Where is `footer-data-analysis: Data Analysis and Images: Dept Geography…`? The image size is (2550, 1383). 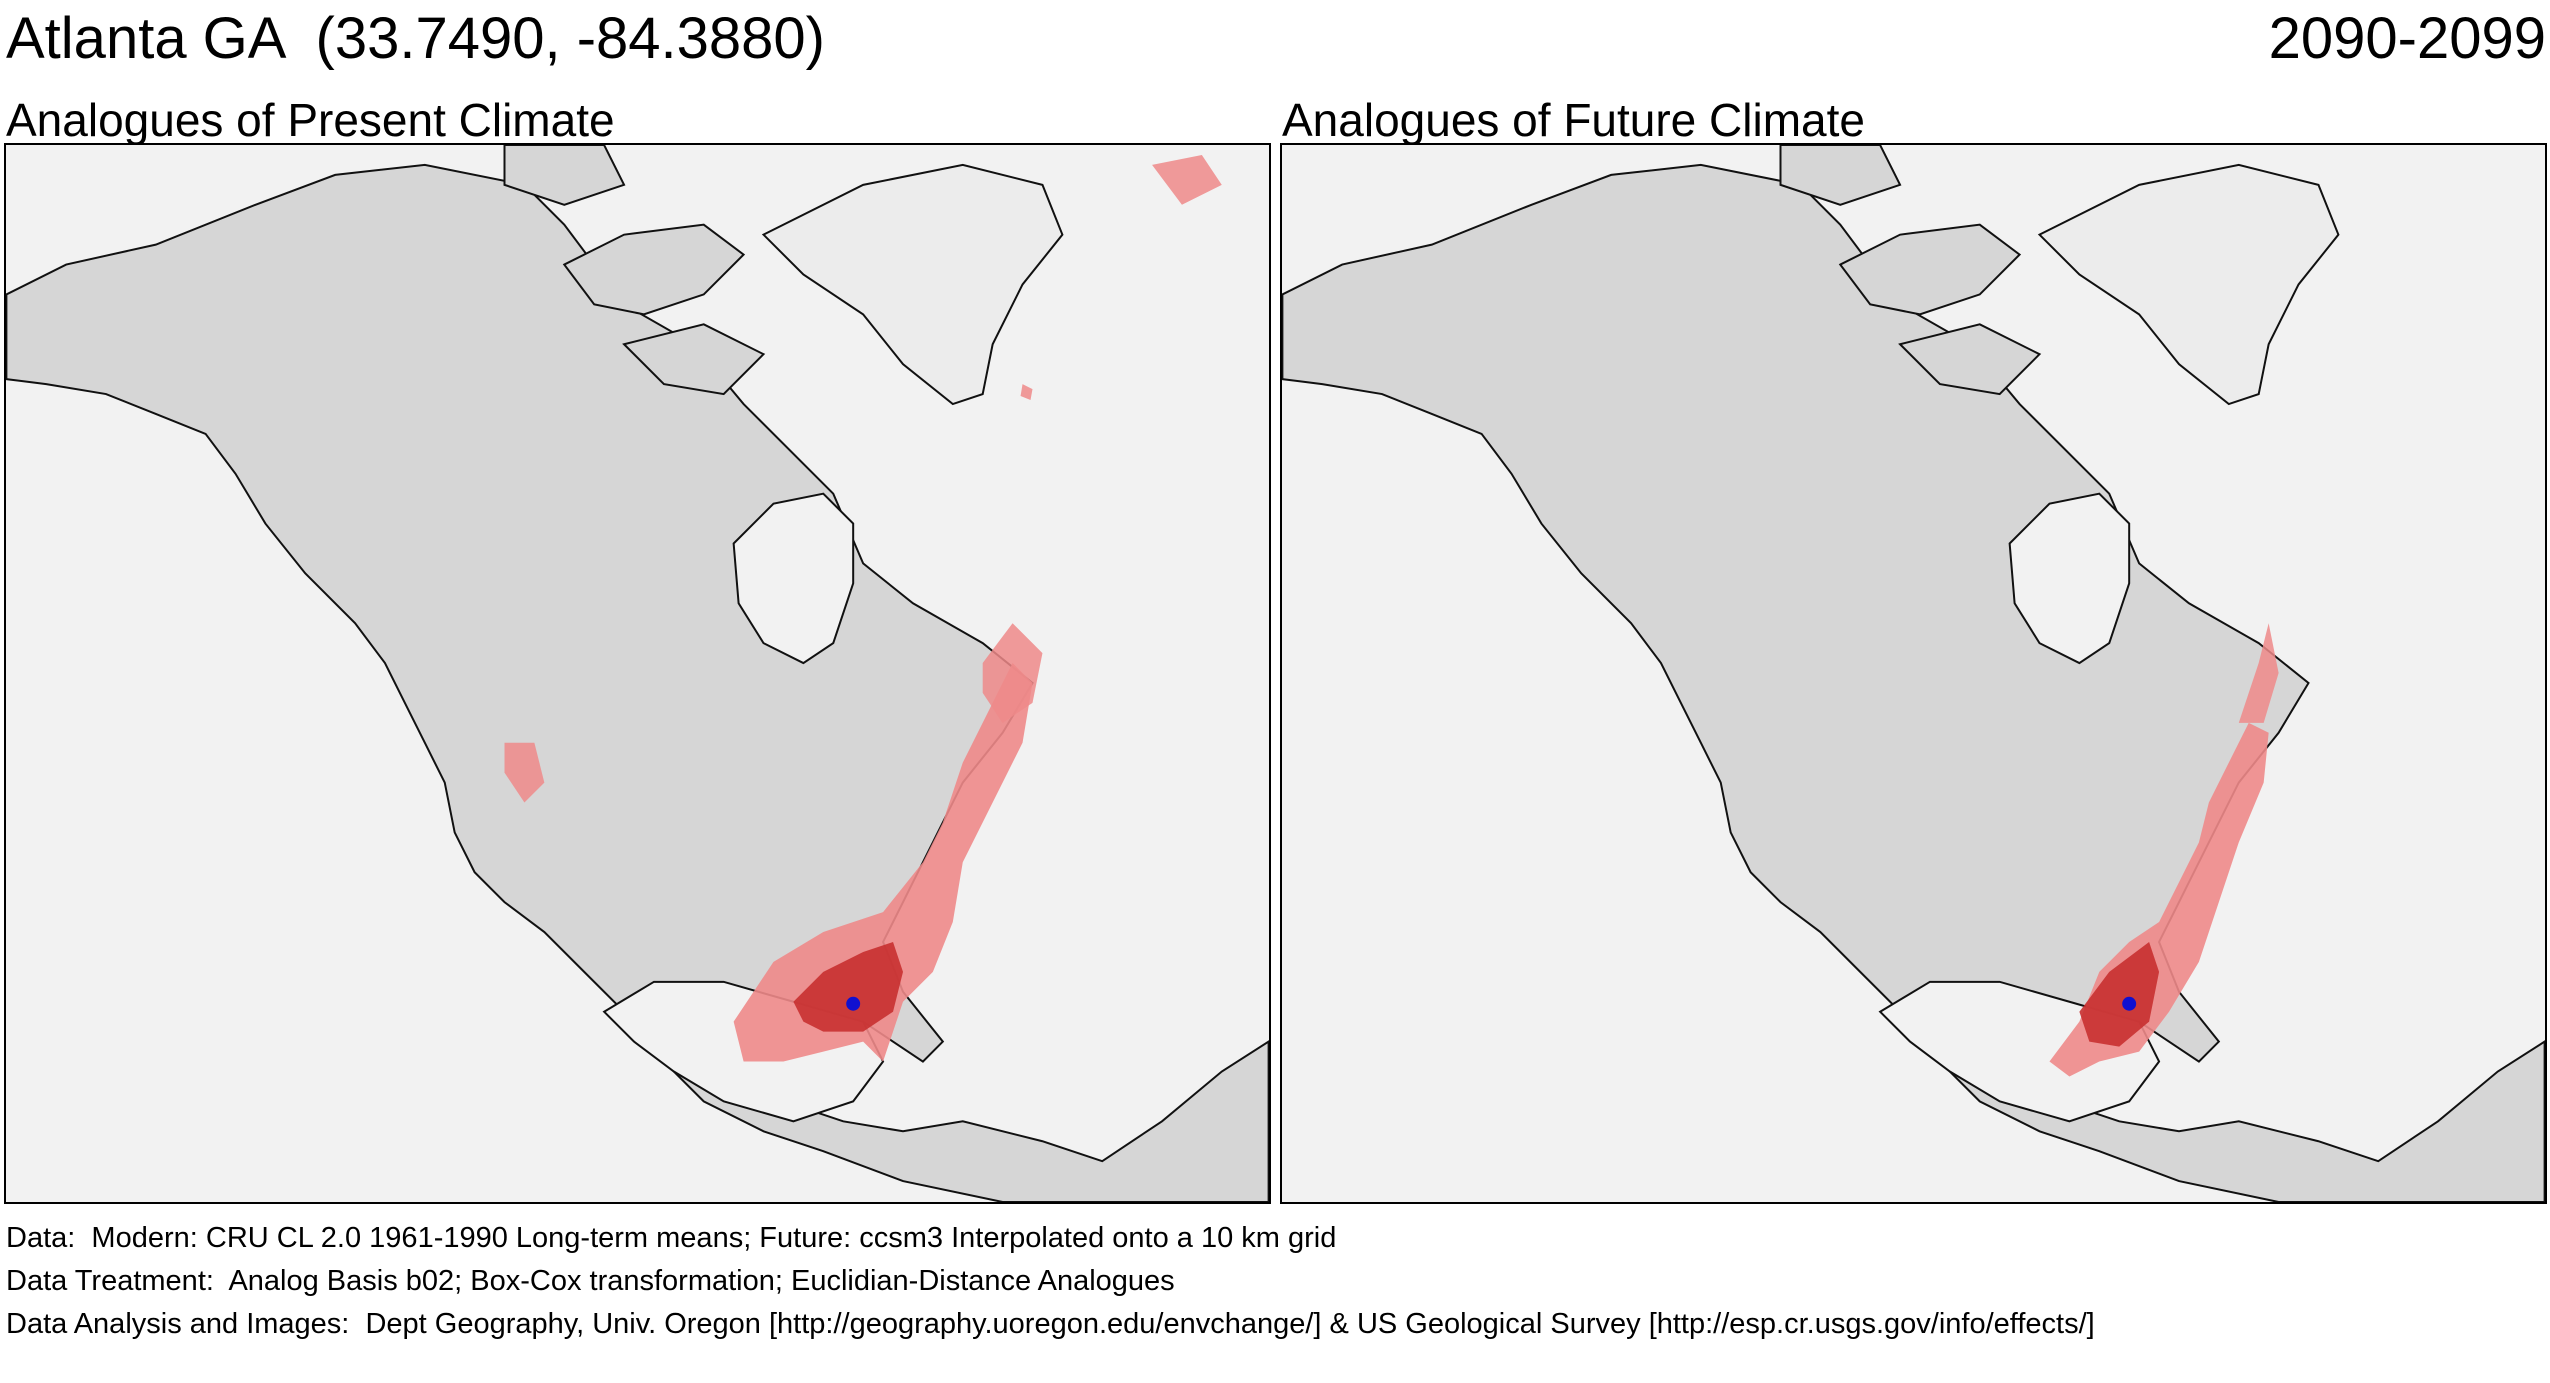 footer-data-analysis: Data Analysis and Images: Dept Geography… is located at coordinates (1050, 1324).